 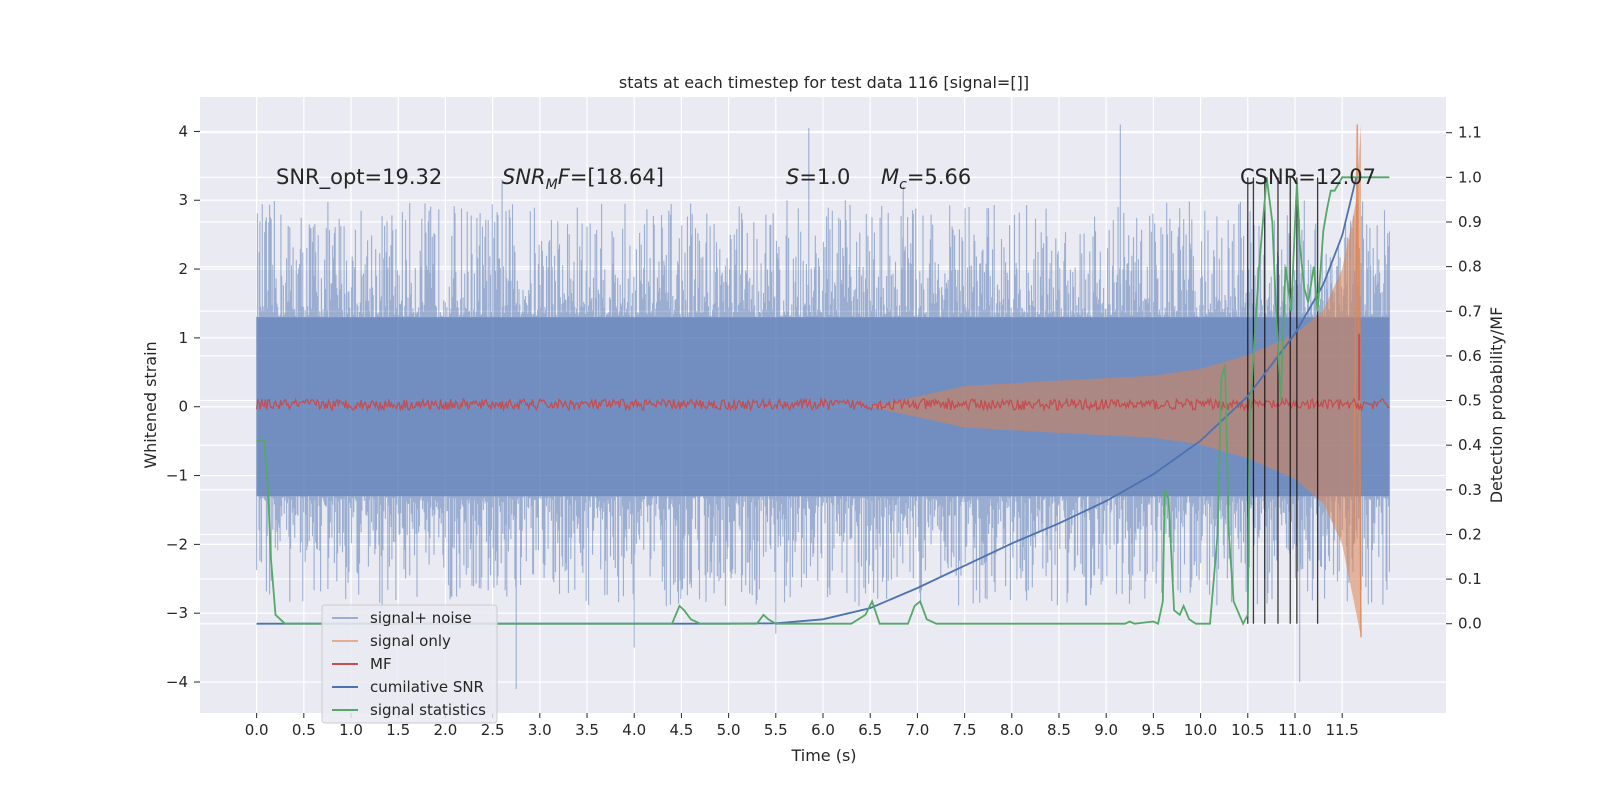 I want to click on legend-label: signal statistics, so click(x=428, y=710).